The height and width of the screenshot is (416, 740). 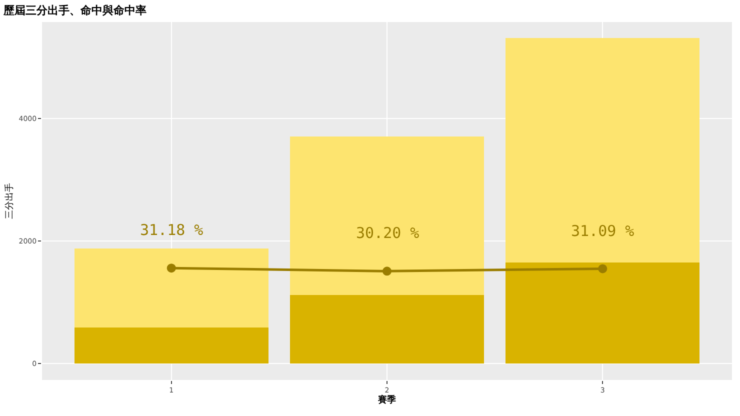 What do you see at coordinates (172, 230) in the screenshot?
I see `annotation: 31.18 %` at bounding box center [172, 230].